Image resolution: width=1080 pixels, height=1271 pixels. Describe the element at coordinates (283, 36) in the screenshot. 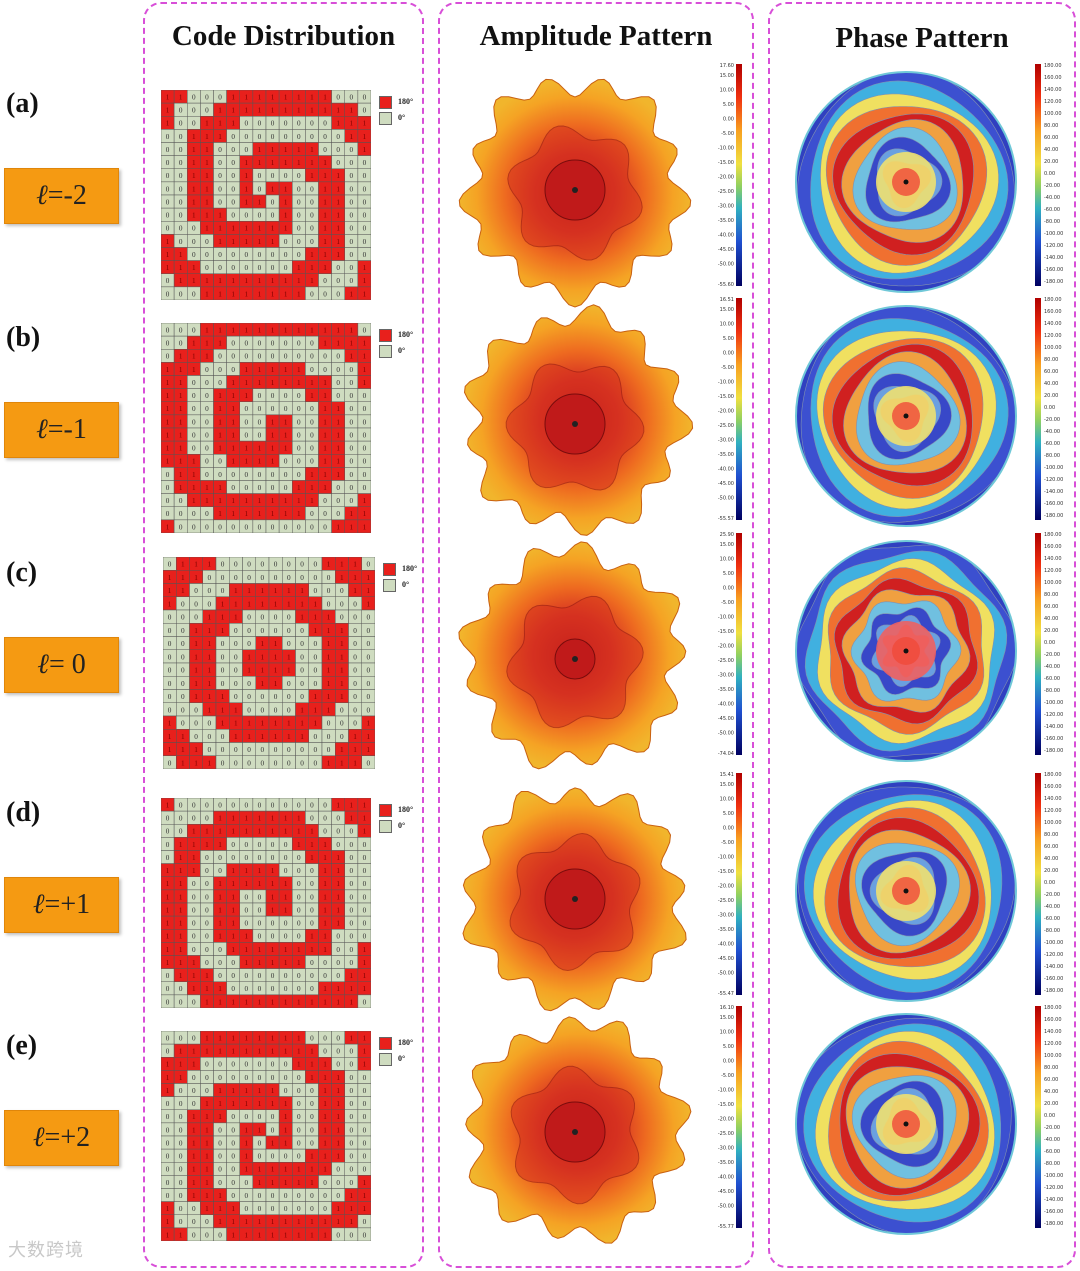

I see `code-distribution-title: Code Distribution` at that location.